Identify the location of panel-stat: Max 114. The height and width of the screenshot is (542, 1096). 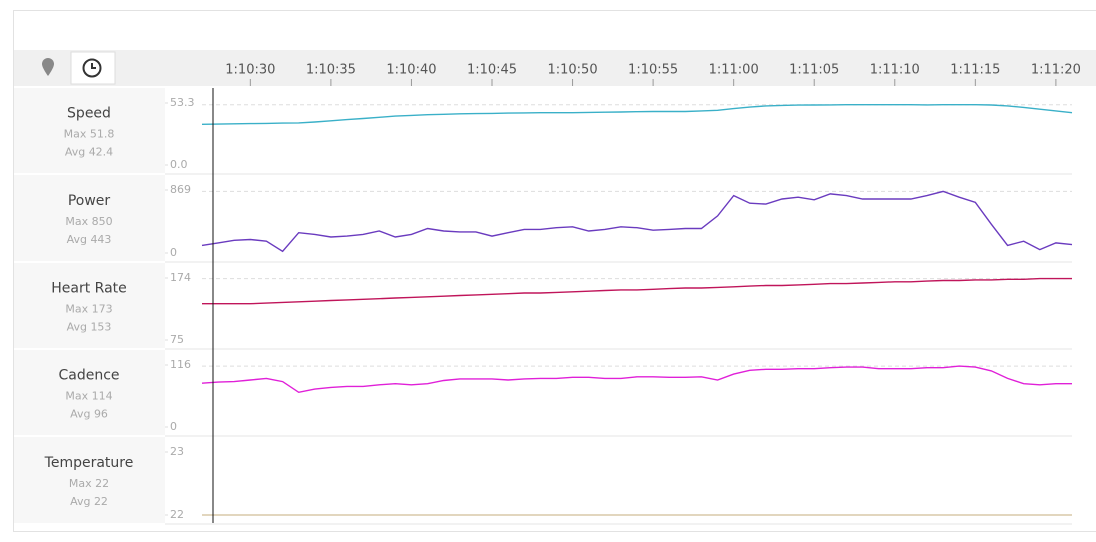
(88, 396).